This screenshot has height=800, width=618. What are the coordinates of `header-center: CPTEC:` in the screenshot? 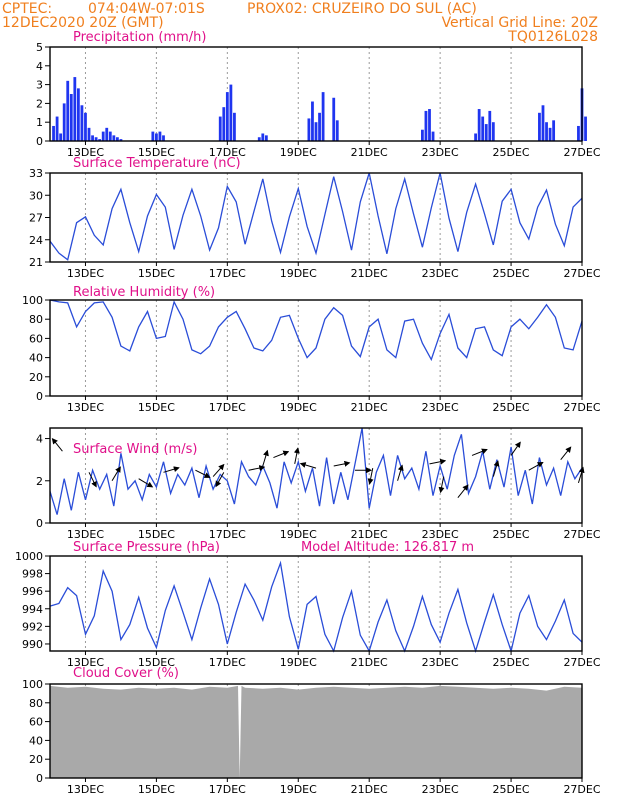 It's located at (27, 9).